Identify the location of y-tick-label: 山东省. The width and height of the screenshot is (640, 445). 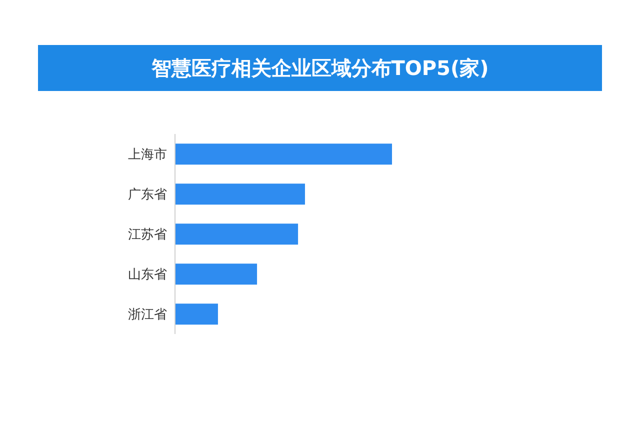
(147, 275).